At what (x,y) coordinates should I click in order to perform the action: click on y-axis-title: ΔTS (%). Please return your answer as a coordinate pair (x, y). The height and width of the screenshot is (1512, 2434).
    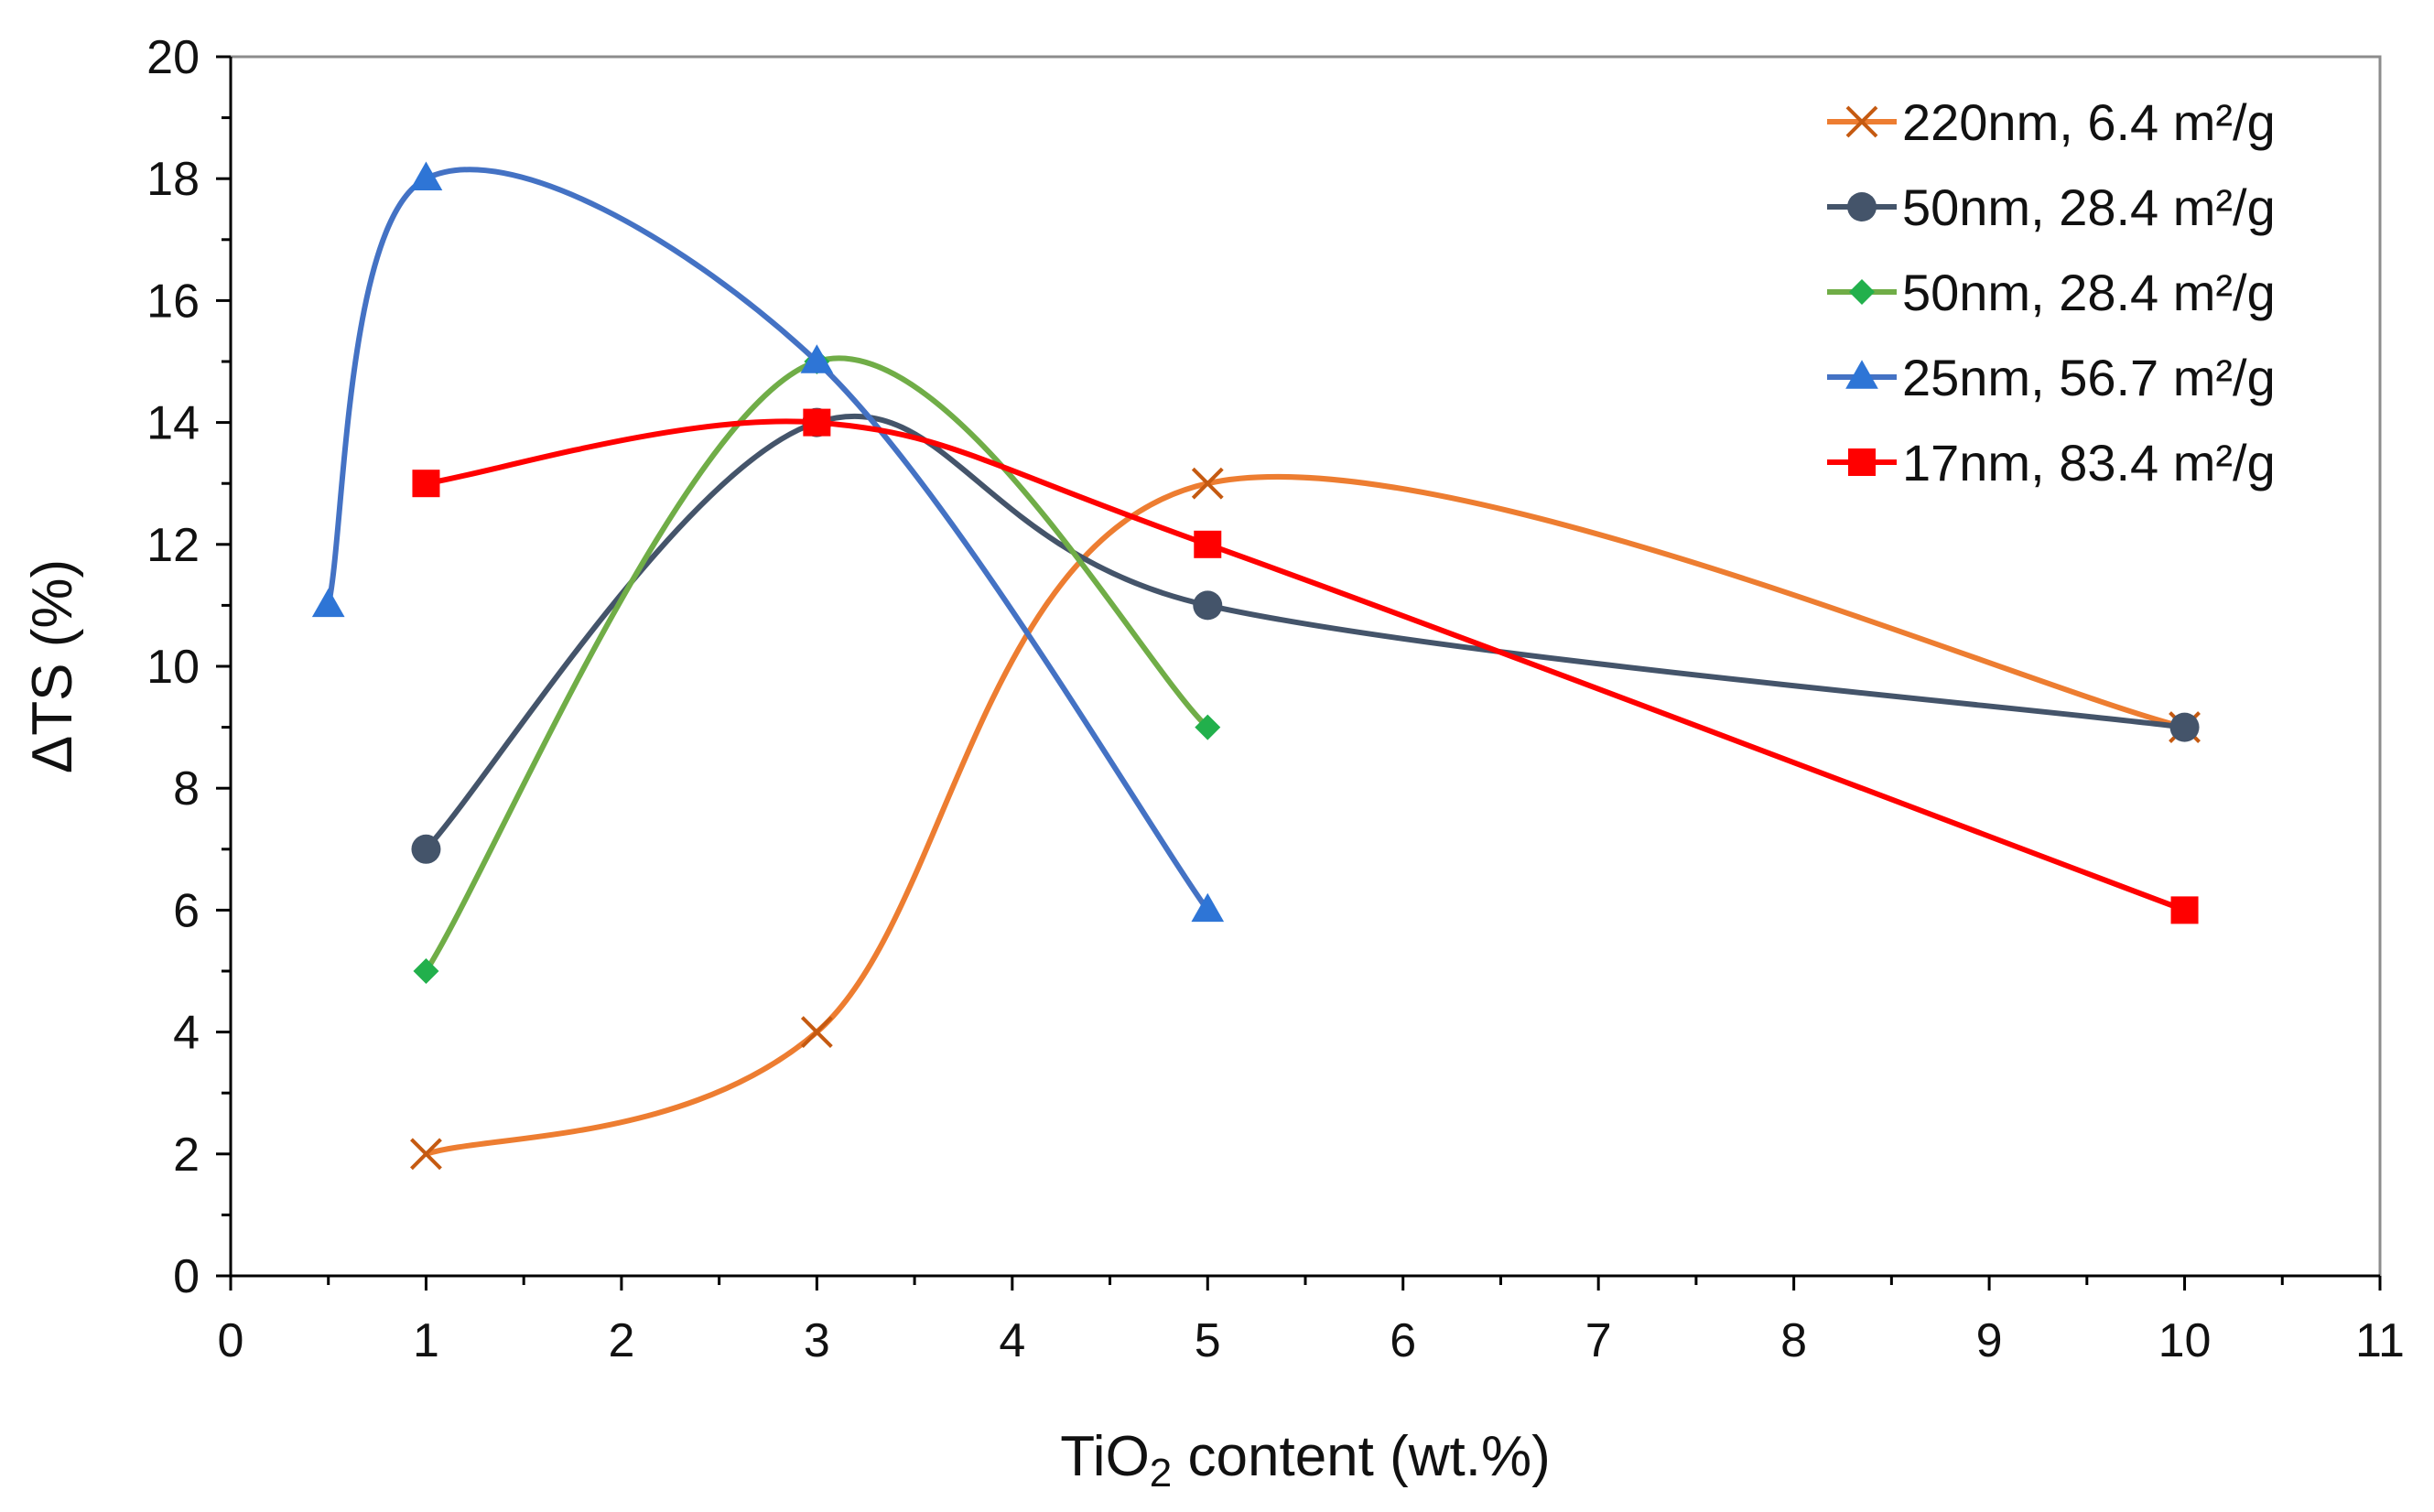
    Looking at the image, I should click on (52, 666).